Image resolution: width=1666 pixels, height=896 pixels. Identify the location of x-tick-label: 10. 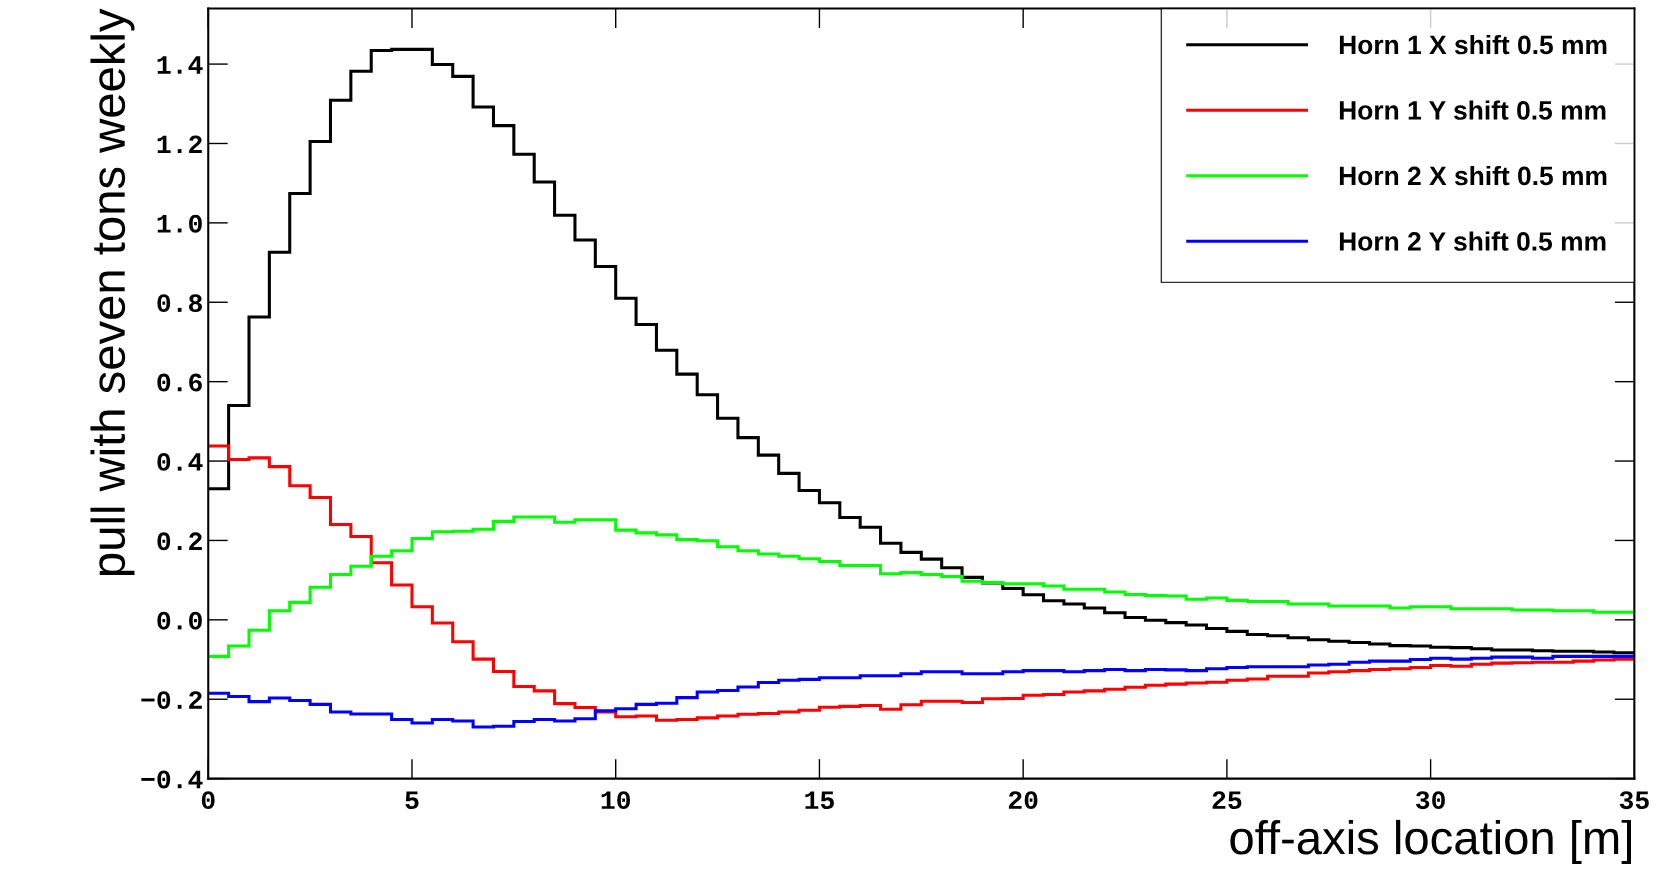
(616, 800).